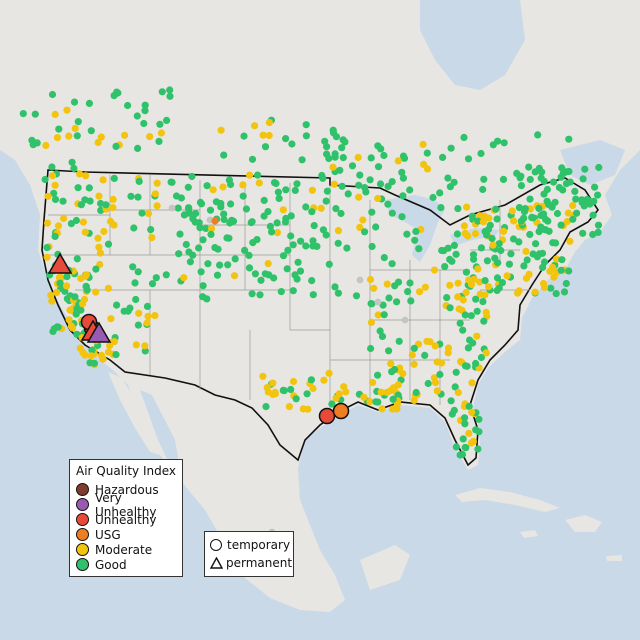 The height and width of the screenshot is (640, 640). What do you see at coordinates (60, 263) in the screenshot?
I see `permanent-alert-marker` at bounding box center [60, 263].